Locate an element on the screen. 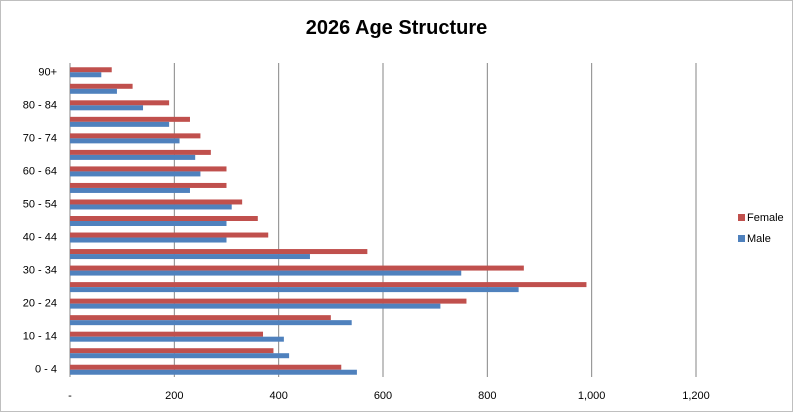  legend: Female Male is located at coordinates (761, 228).